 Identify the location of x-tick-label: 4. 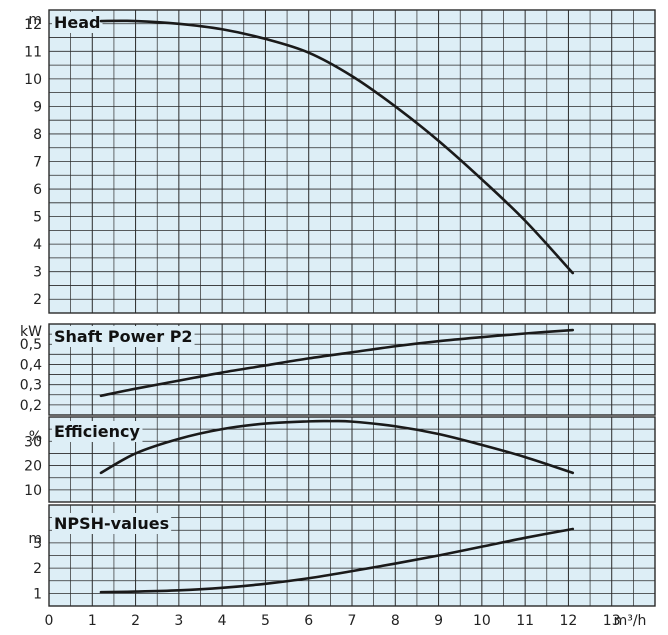
(222, 621).